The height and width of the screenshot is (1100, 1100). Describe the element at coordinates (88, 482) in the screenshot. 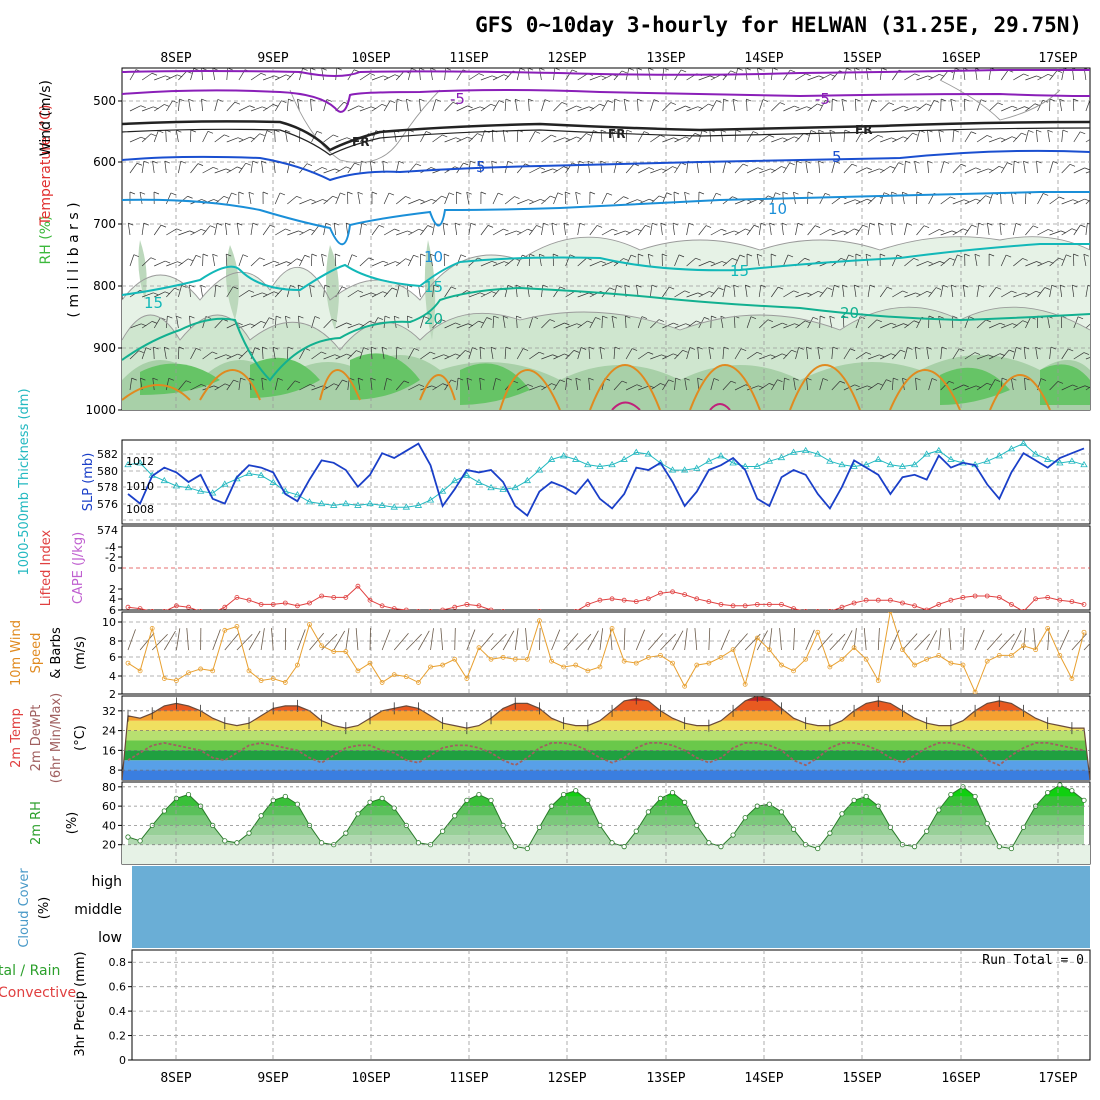

I see `slp-label: SLP (mb)` at that location.